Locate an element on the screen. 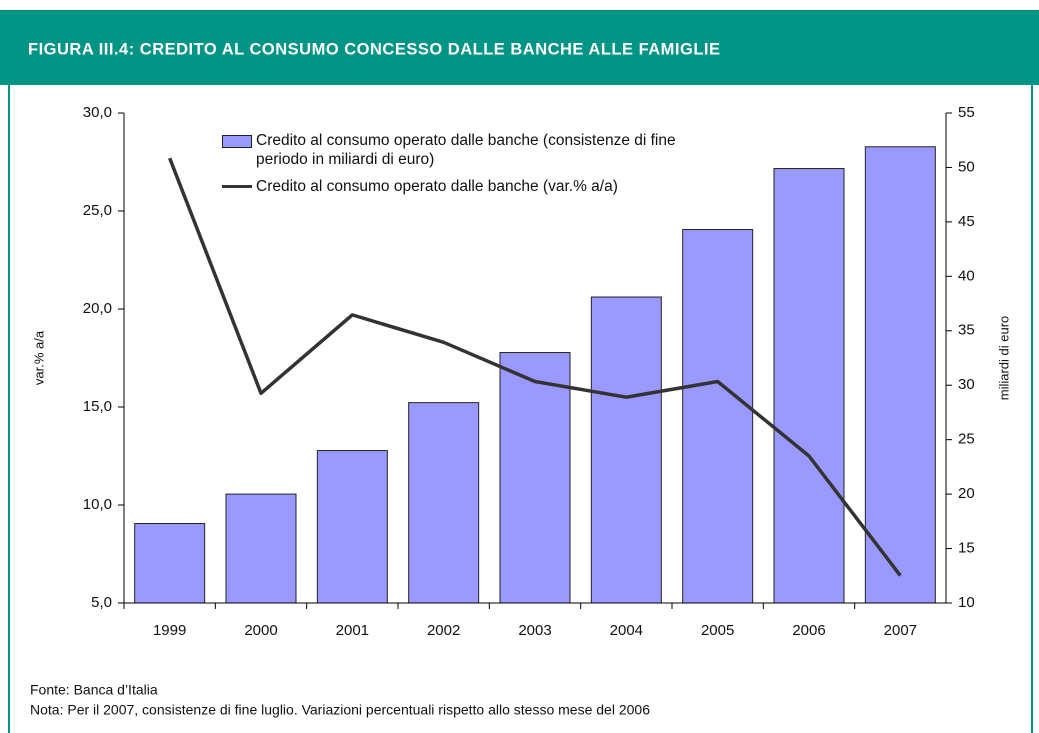  y2-axis-title: miliardi di euro is located at coordinates (1003, 358).